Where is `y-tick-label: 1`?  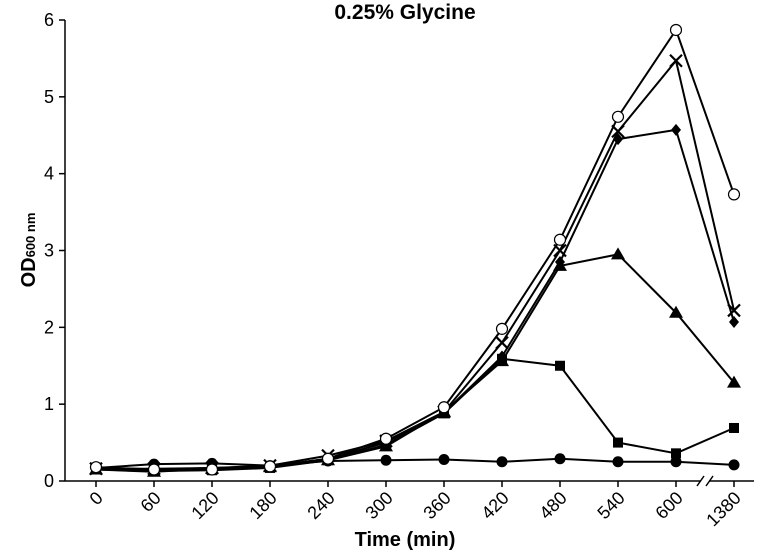 y-tick-label: 1 is located at coordinates (49, 404).